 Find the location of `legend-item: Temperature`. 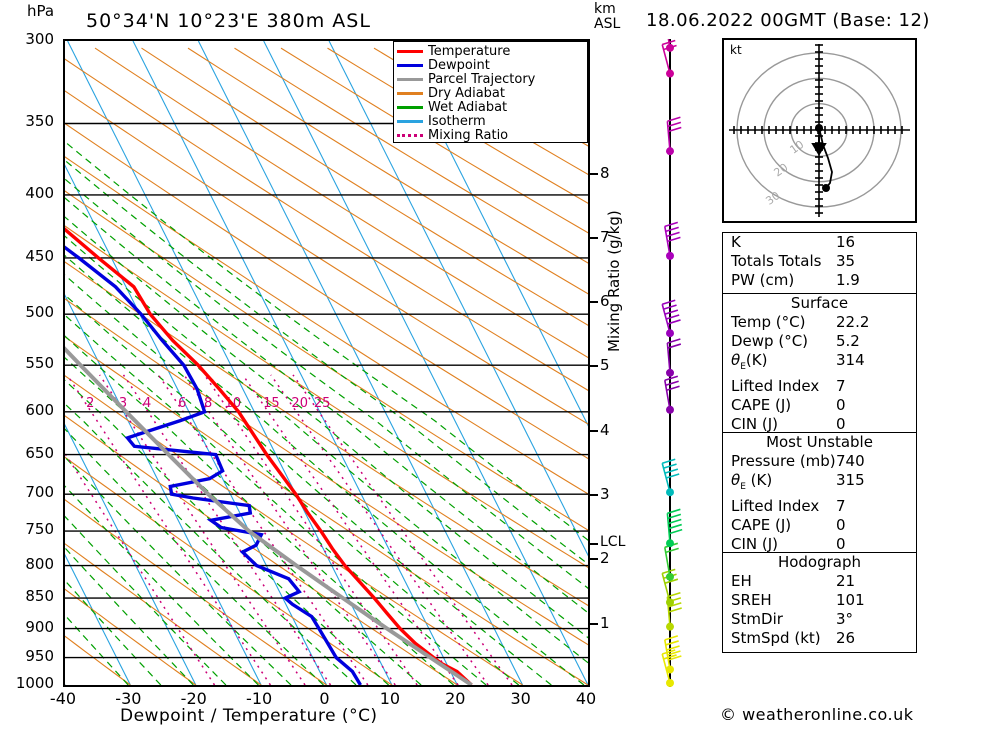

legend-item: Temperature is located at coordinates (490, 51).